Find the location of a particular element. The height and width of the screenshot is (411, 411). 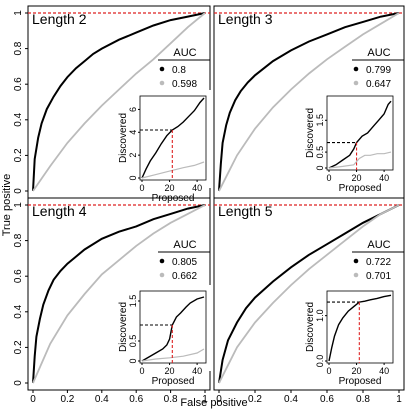

legend-auc-value: 0.799 is located at coordinates (378, 70).